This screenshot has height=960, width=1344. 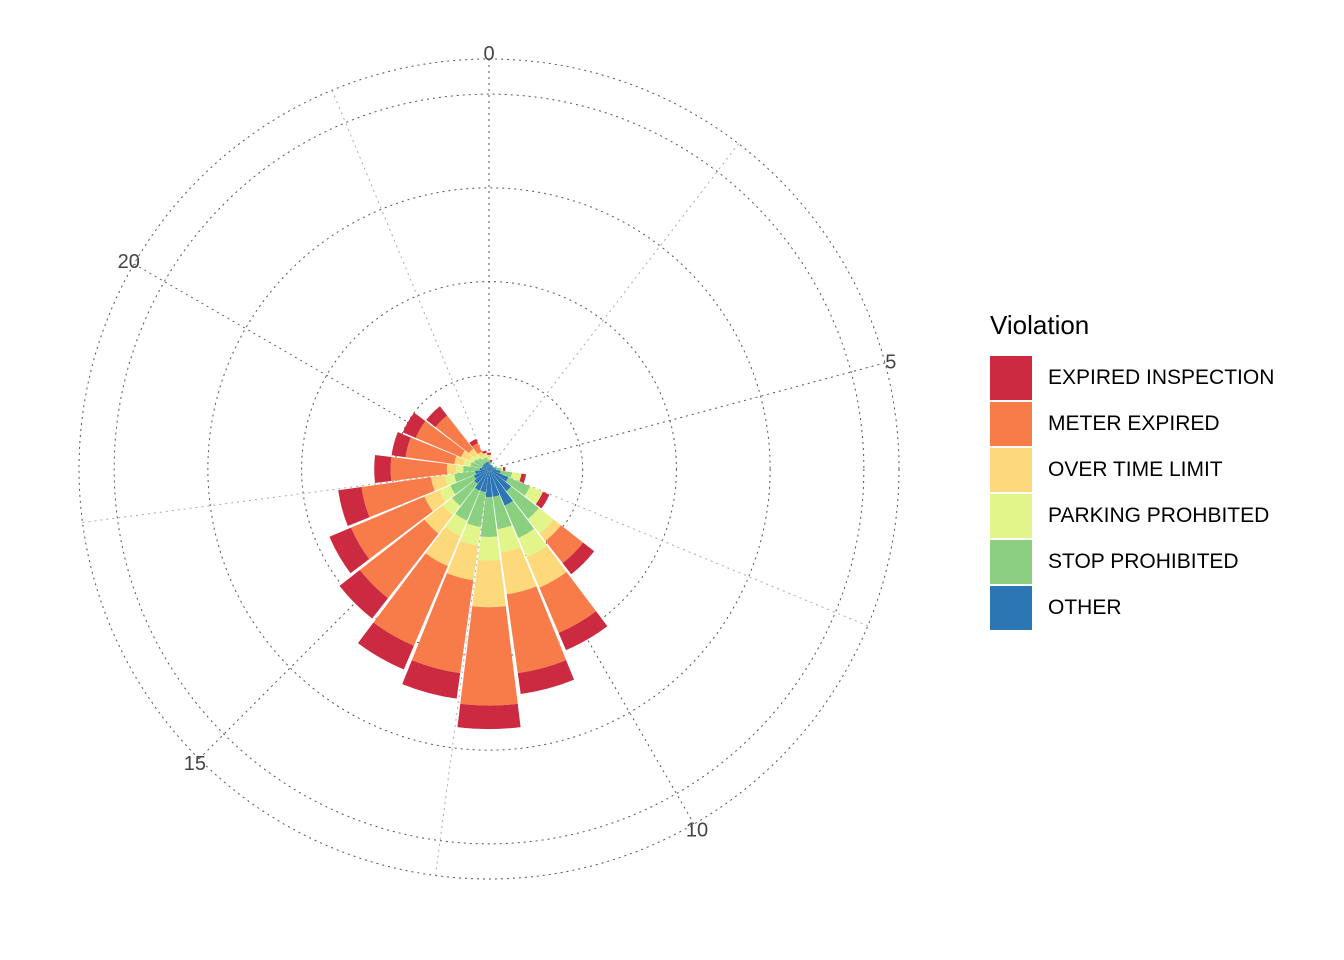 I want to click on bar-segment-hour-10-over-time-limit, so click(x=546, y=566).